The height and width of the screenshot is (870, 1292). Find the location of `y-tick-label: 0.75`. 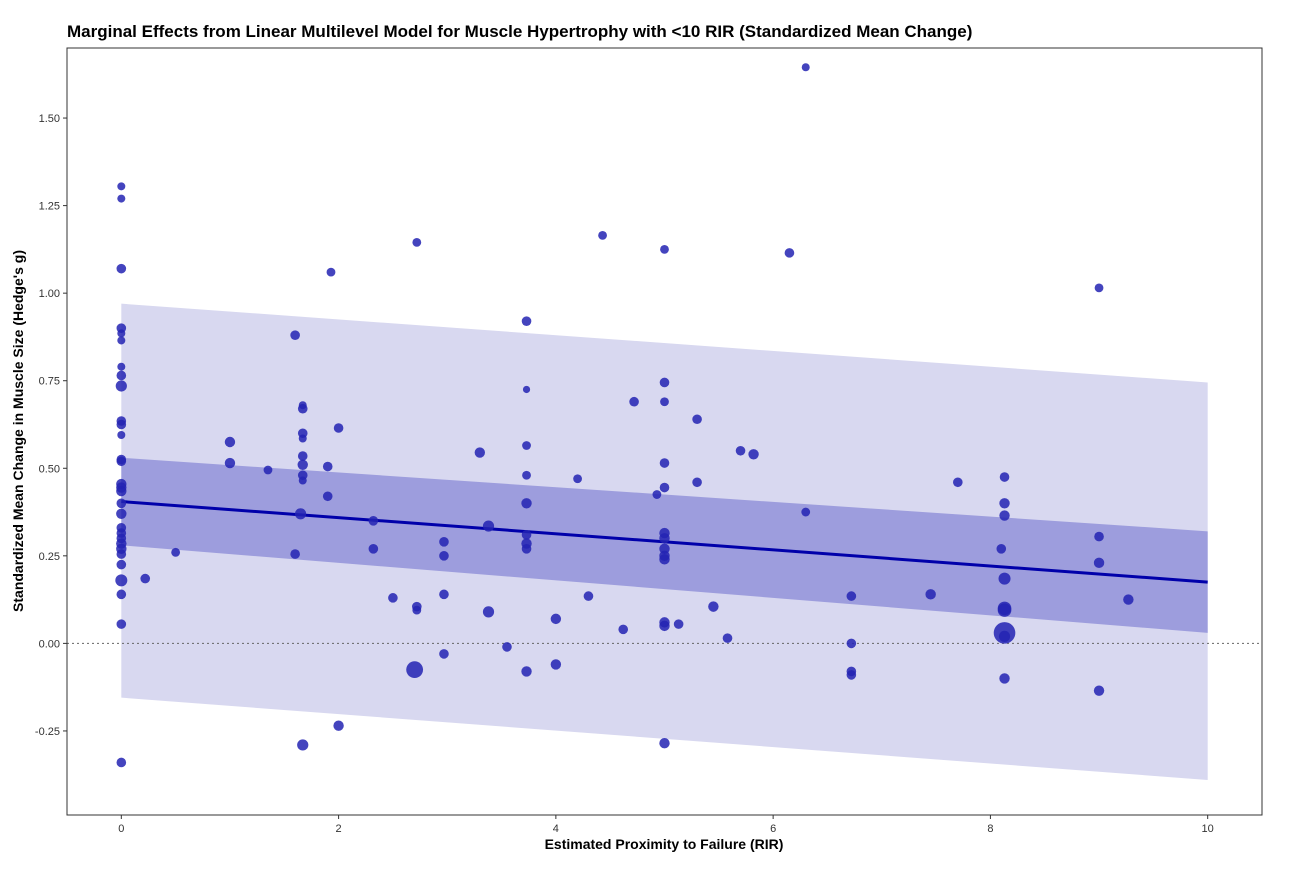

y-tick-label: 0.75 is located at coordinates (49, 382).